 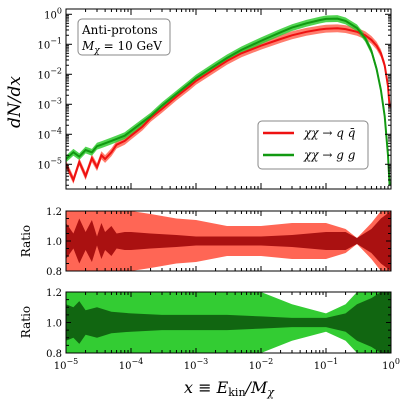 I want to click on y-tick-label: 10⁻⁴, so click(x=49, y=133).